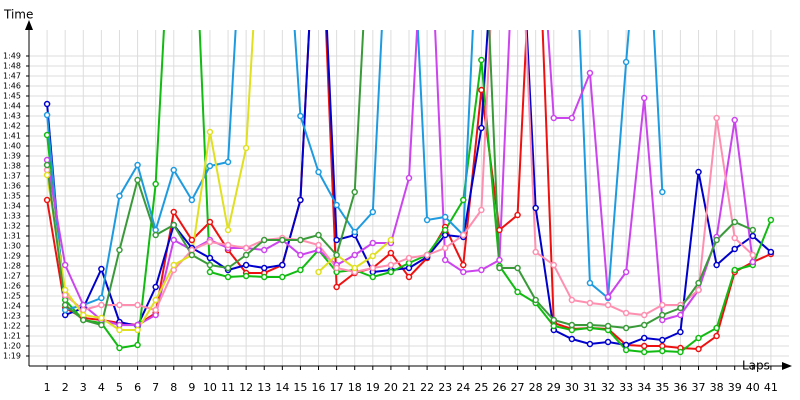 The height and width of the screenshot is (400, 800). Describe the element at coordinates (137, 387) in the screenshot. I see `x-tick-label: 6` at that location.